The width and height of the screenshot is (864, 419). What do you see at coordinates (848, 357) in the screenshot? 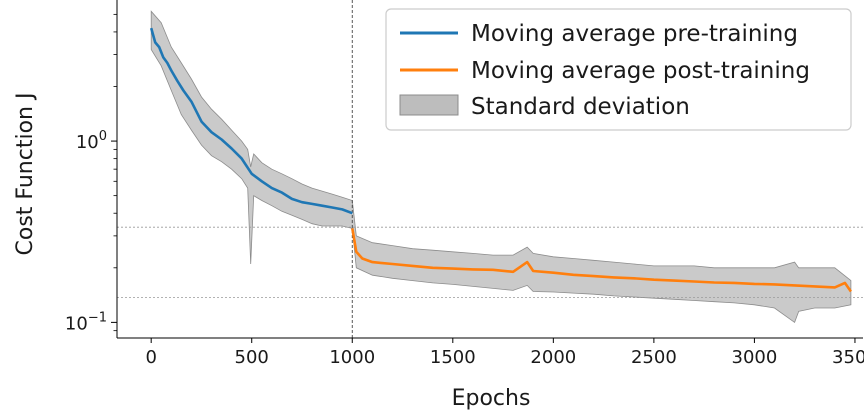
I see `x-tick-label: 3500` at bounding box center [848, 357].